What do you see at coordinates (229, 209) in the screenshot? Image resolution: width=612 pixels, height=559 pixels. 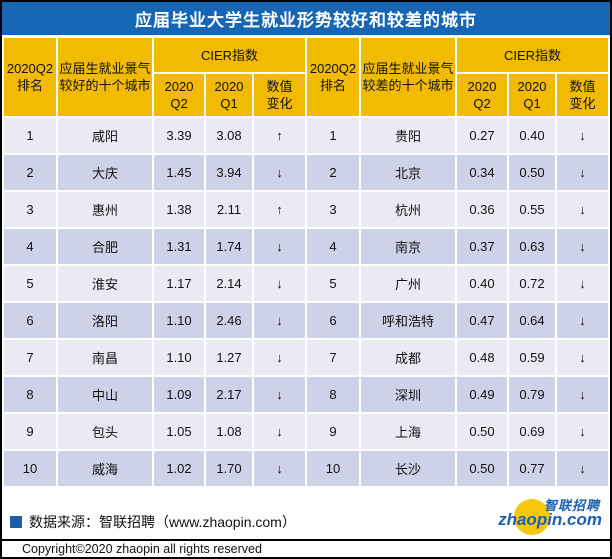 I see `q1-cell: 2.11` at bounding box center [229, 209].